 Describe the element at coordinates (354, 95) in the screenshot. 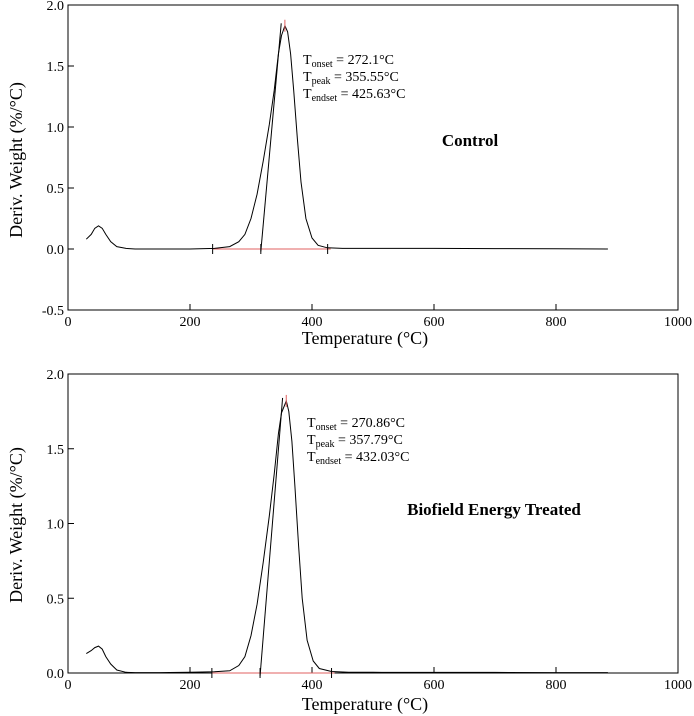

I see `annotation-endset: Tendset = 425.63°C` at that location.